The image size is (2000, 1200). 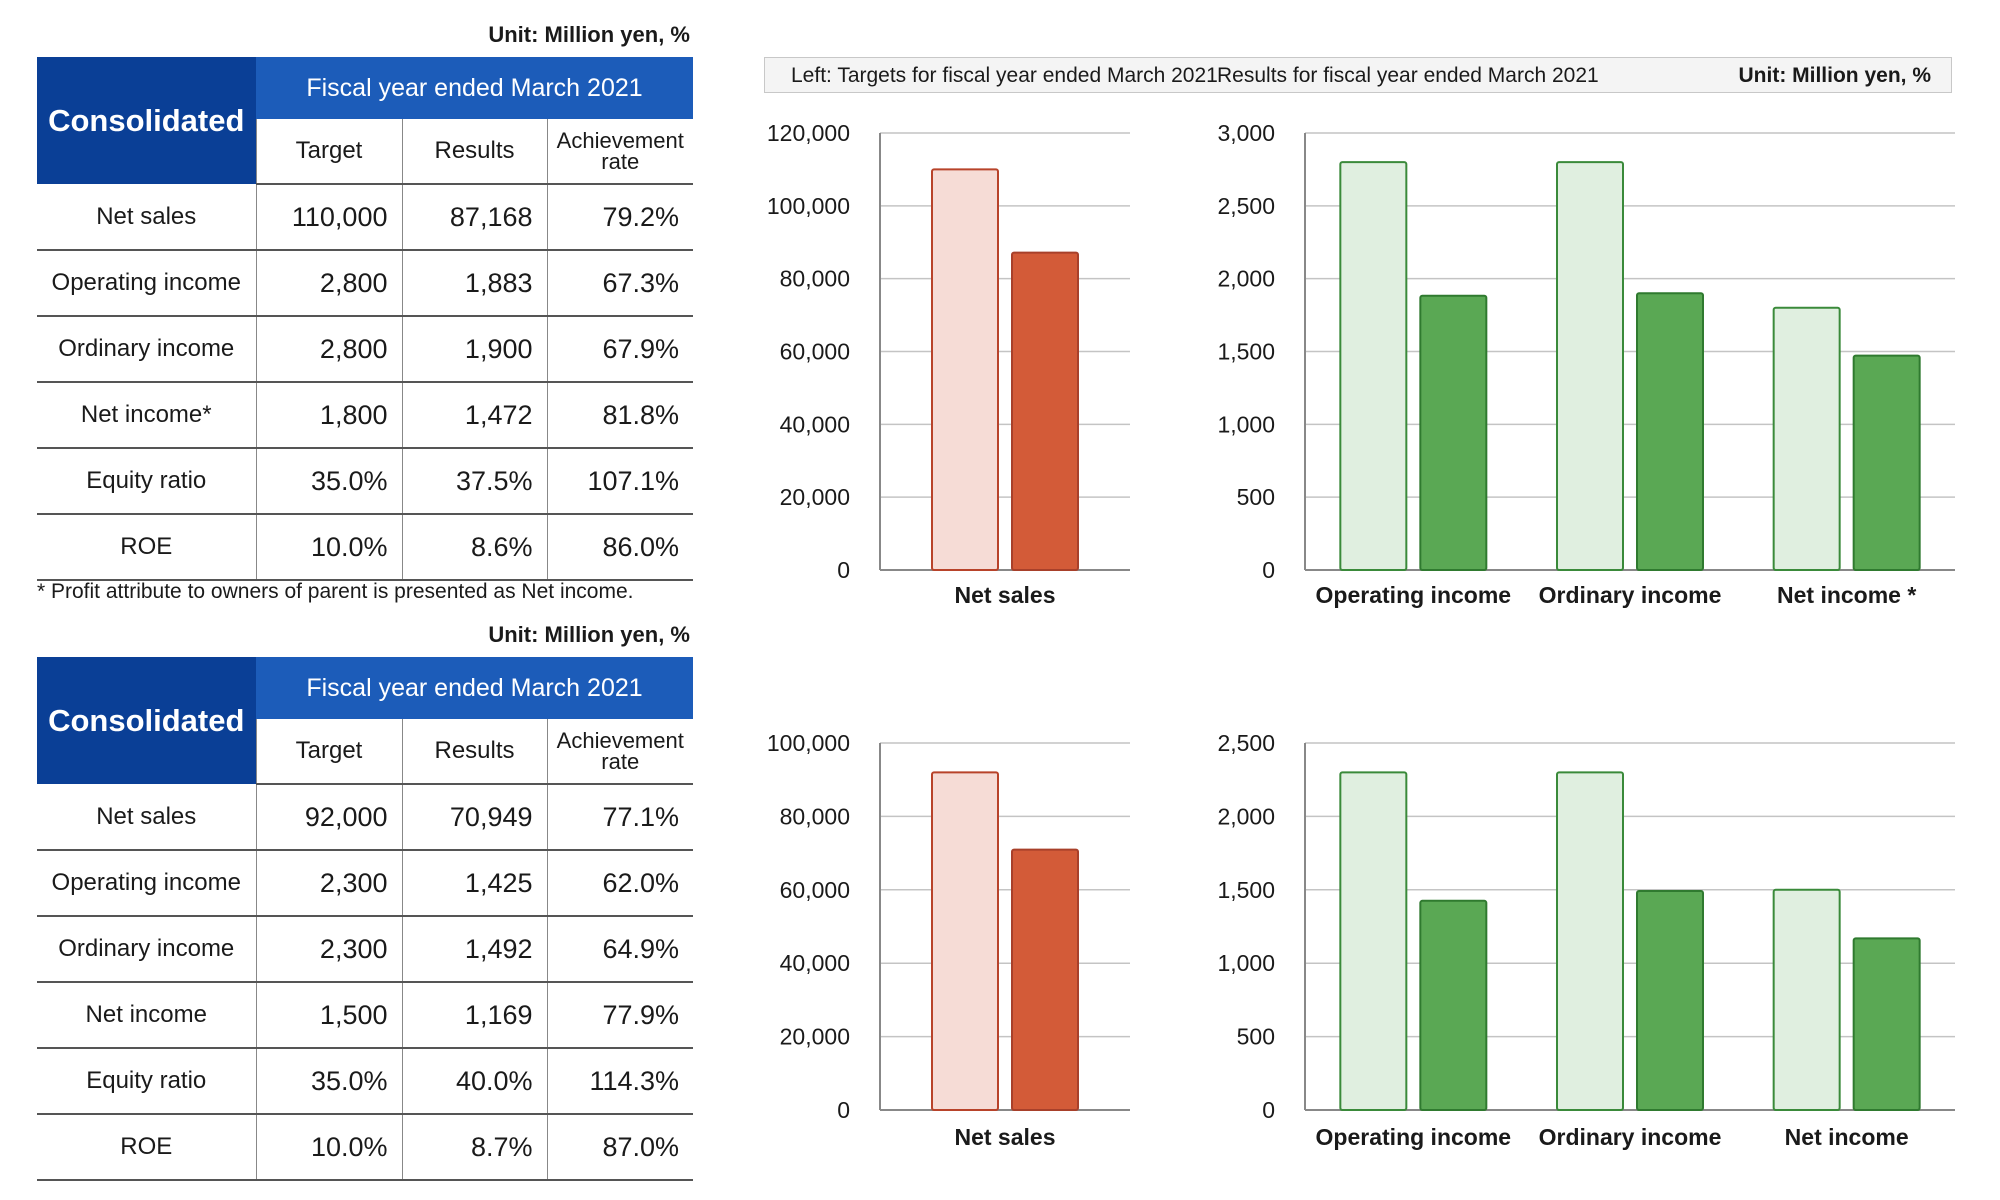 I want to click on results-cell: 1,900, so click(x=475, y=349).